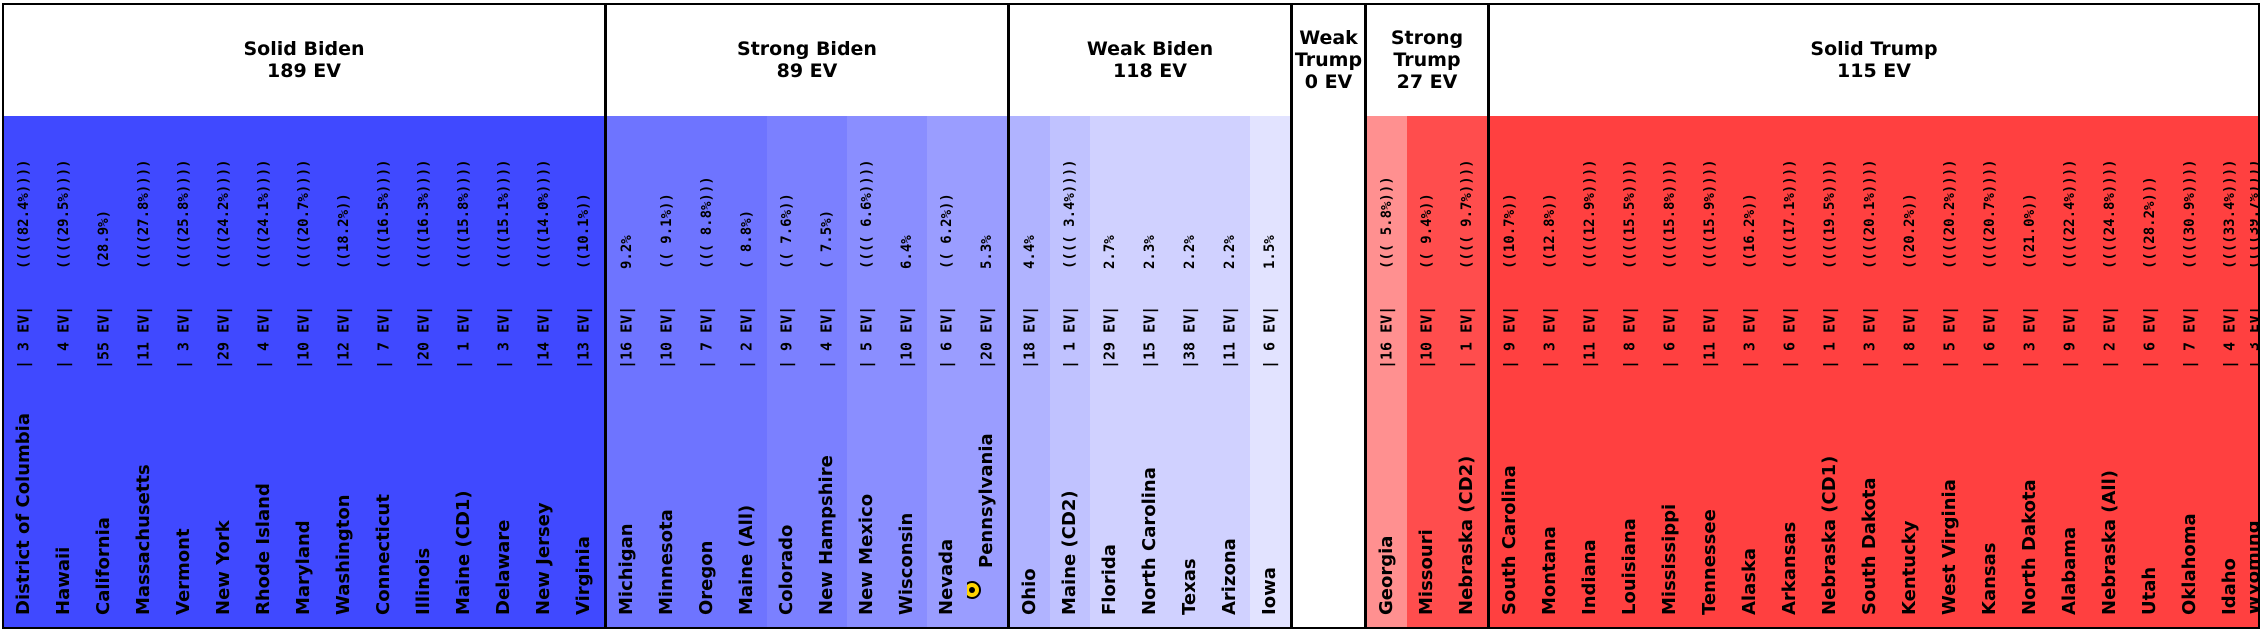 The height and width of the screenshot is (632, 2262). I want to click on state-margin-label: 1.5%, so click(1270, 252).